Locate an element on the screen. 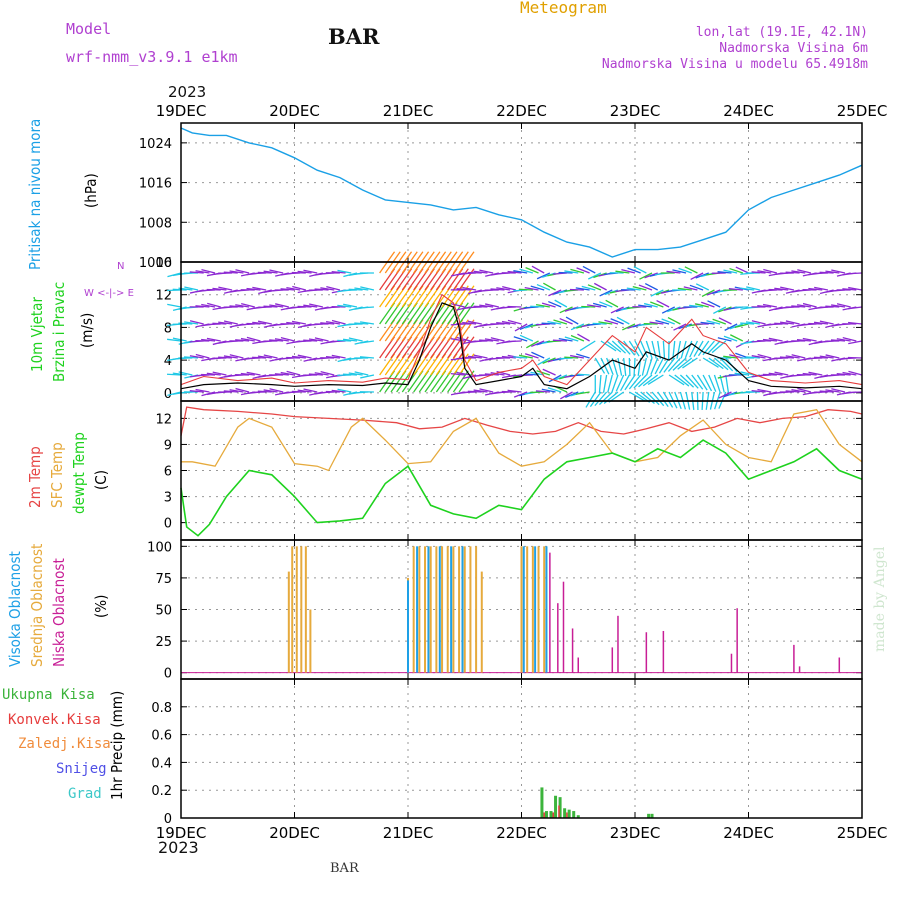 The width and height of the screenshot is (900, 900). x-date-label-bottom: 19DEC is located at coordinates (181, 833).